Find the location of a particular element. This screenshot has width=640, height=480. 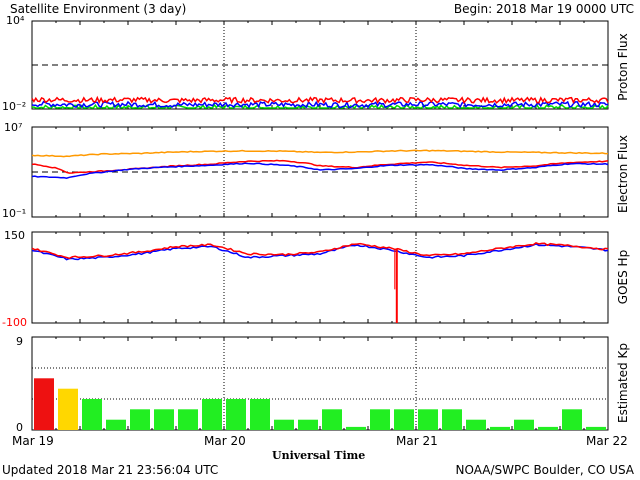

y-tick-label: 10⁷ is located at coordinates (13, 127).